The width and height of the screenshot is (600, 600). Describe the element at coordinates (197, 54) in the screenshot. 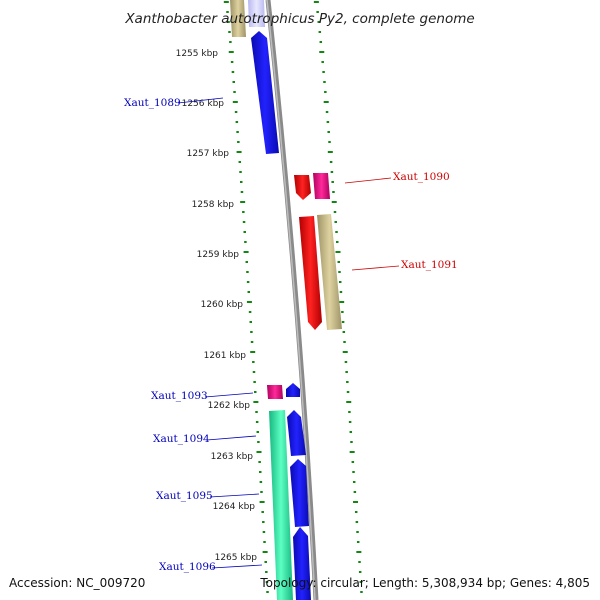

I see `kbp-label: 1255 kbp` at that location.